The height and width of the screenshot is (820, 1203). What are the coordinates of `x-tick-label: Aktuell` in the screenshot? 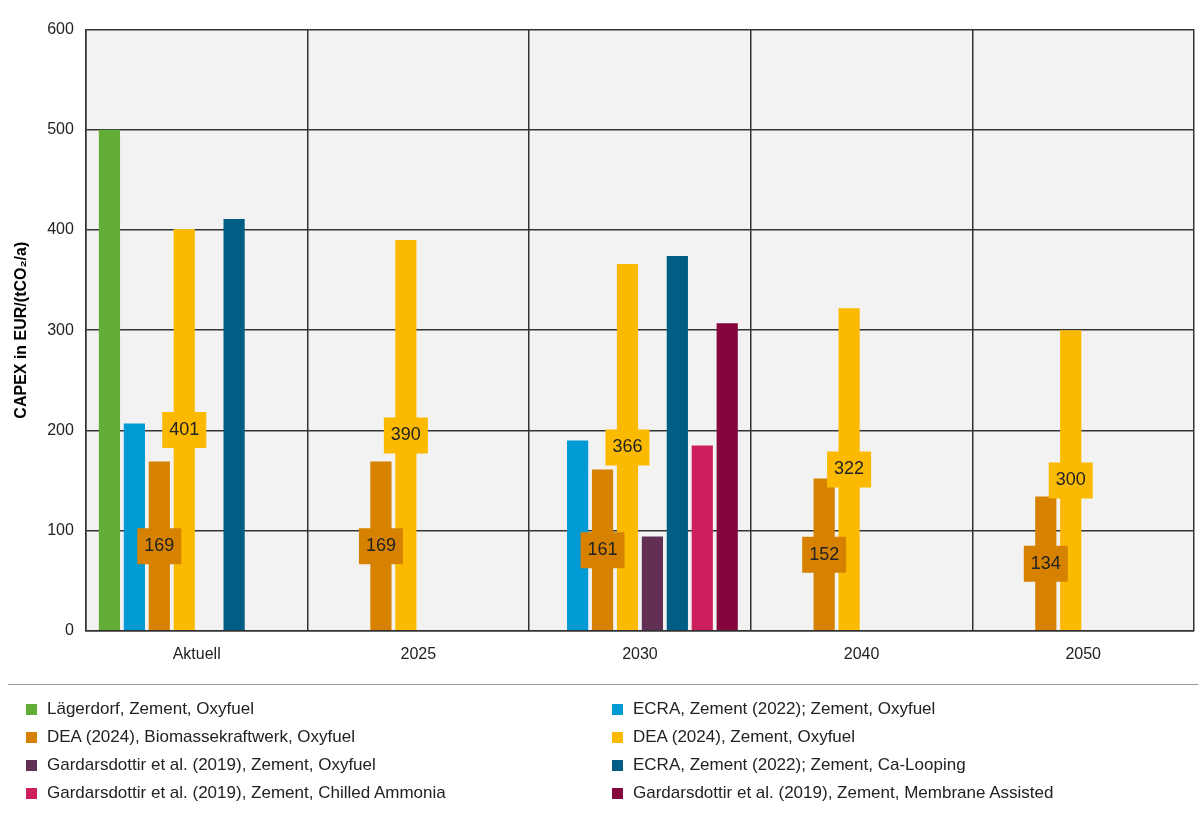 It's located at (196, 653).